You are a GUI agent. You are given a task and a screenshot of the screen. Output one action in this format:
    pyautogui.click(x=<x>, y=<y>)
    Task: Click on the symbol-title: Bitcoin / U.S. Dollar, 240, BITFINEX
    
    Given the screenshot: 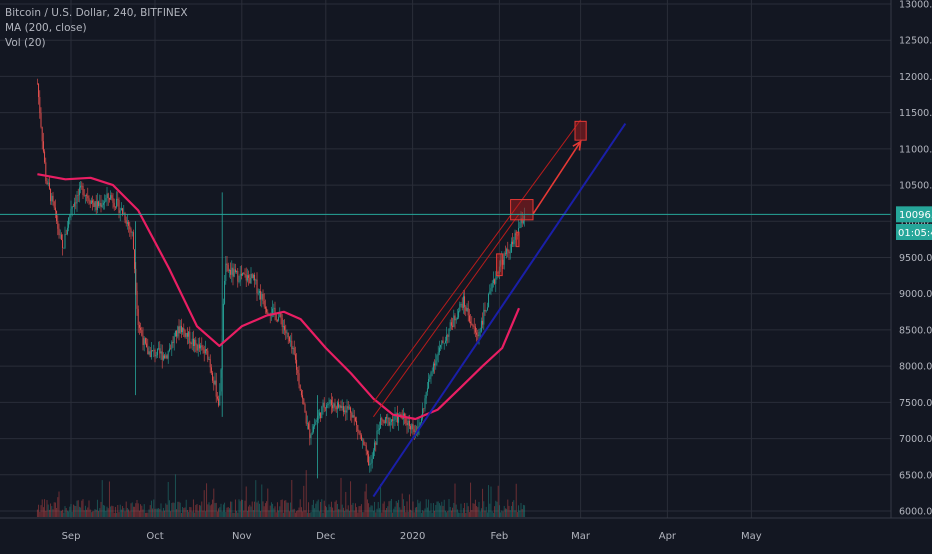 What is the action you would take?
    pyautogui.click(x=96, y=13)
    